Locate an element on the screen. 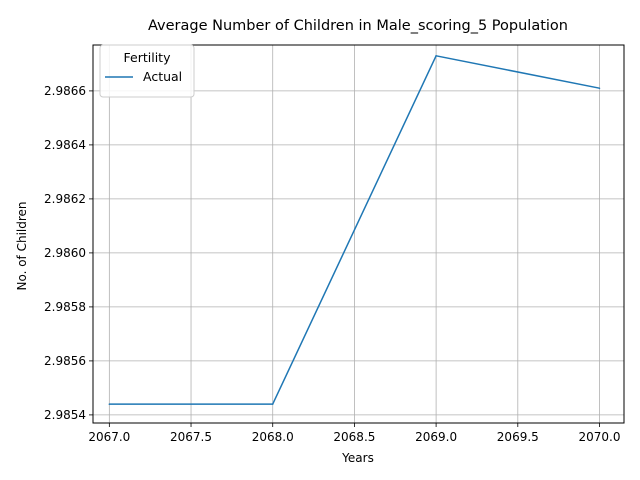 The width and height of the screenshot is (640, 480). x-tick-label: 2069.5 is located at coordinates (518, 437).